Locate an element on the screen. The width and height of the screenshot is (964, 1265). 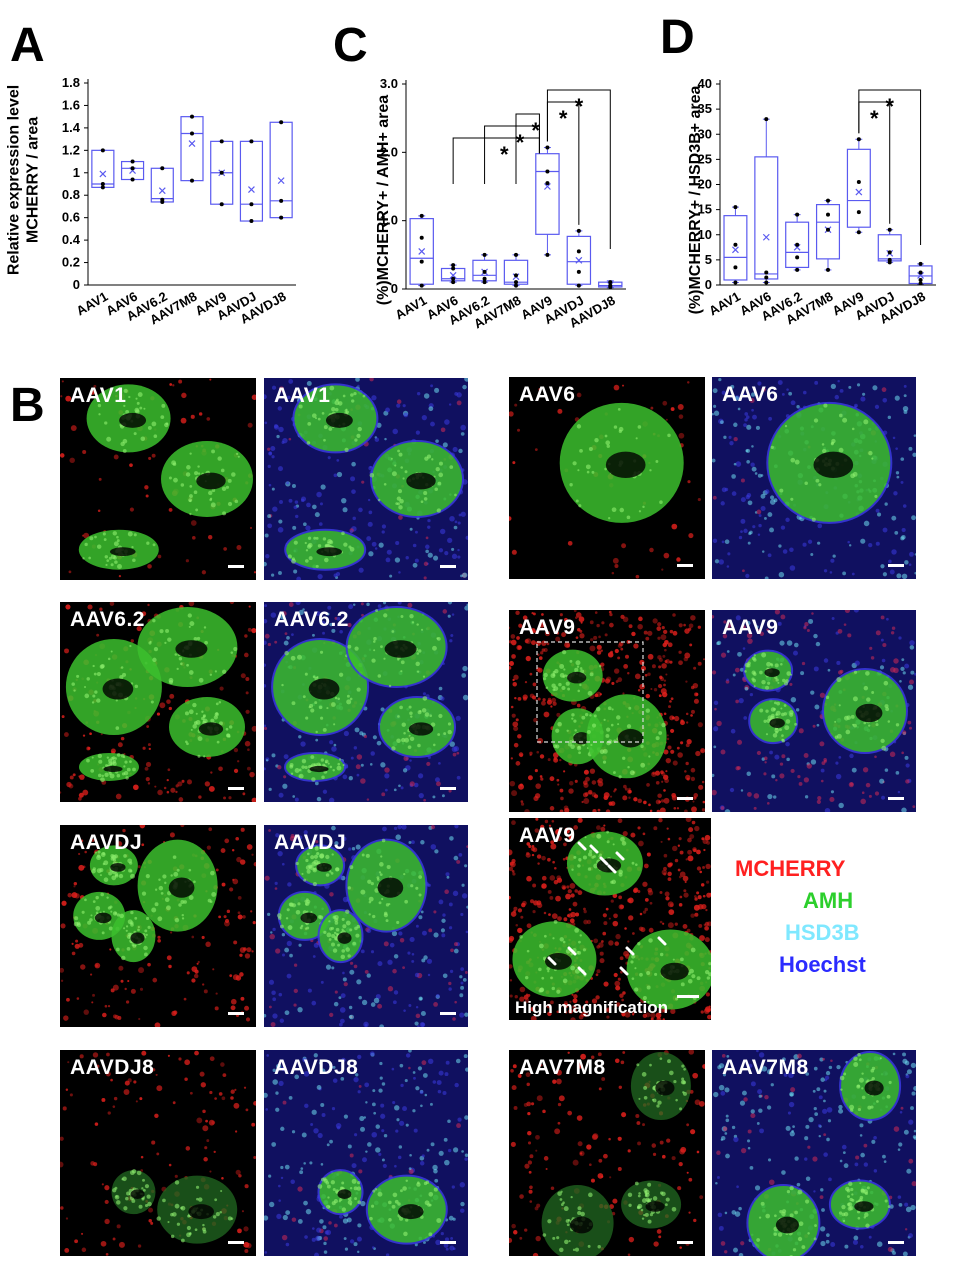
box-iqr is located at coordinates (735, 248).